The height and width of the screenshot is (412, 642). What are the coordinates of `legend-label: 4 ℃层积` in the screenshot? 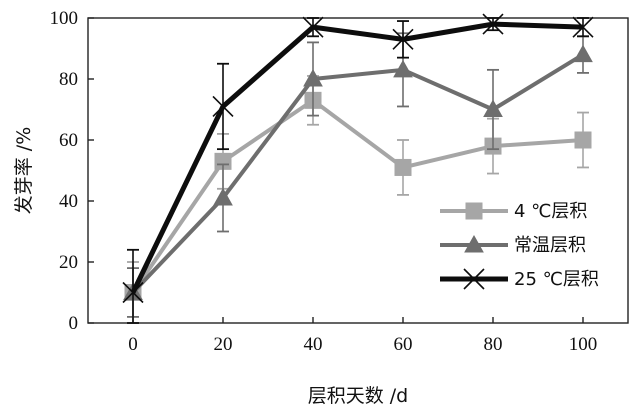 It's located at (550, 211).